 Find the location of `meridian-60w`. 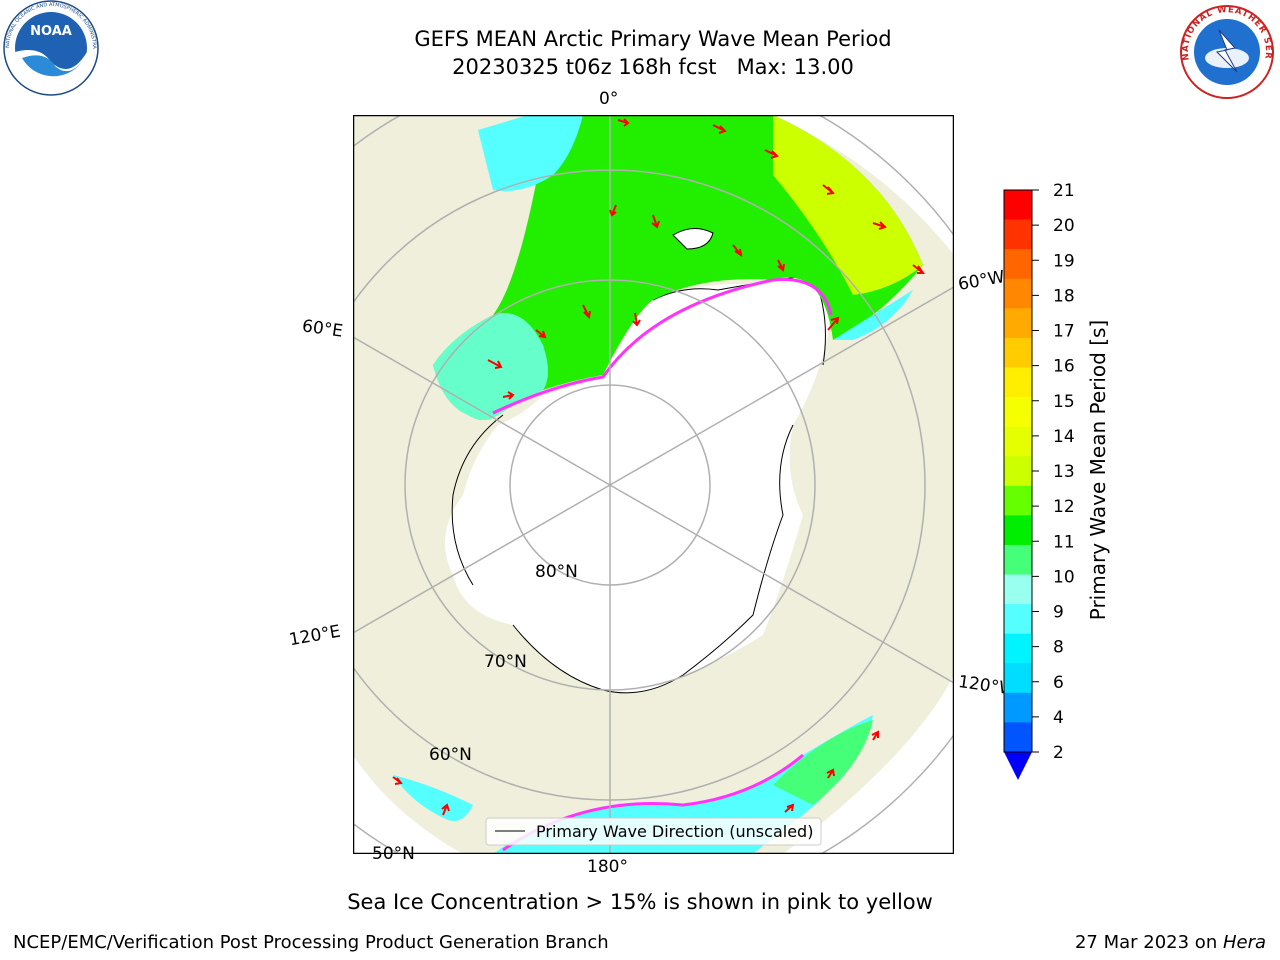

meridian-60w is located at coordinates (781, 386).